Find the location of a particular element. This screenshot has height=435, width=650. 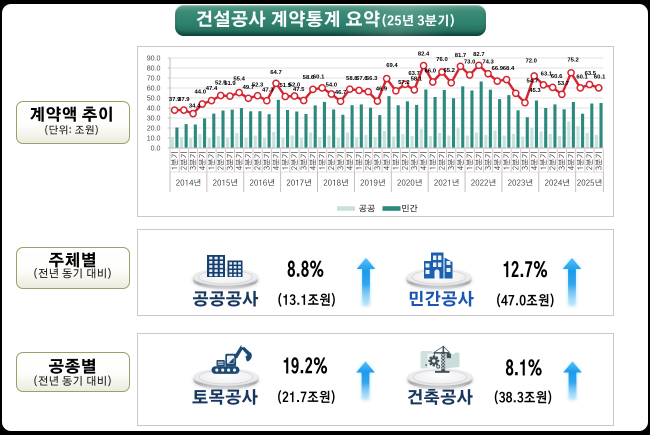

svg-text: 51.5 is located at coordinates (286, 86).